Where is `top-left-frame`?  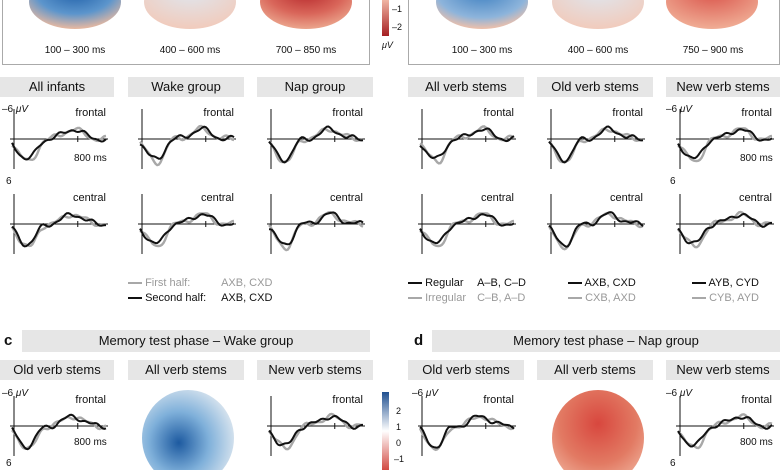 top-left-frame is located at coordinates (186, 32).